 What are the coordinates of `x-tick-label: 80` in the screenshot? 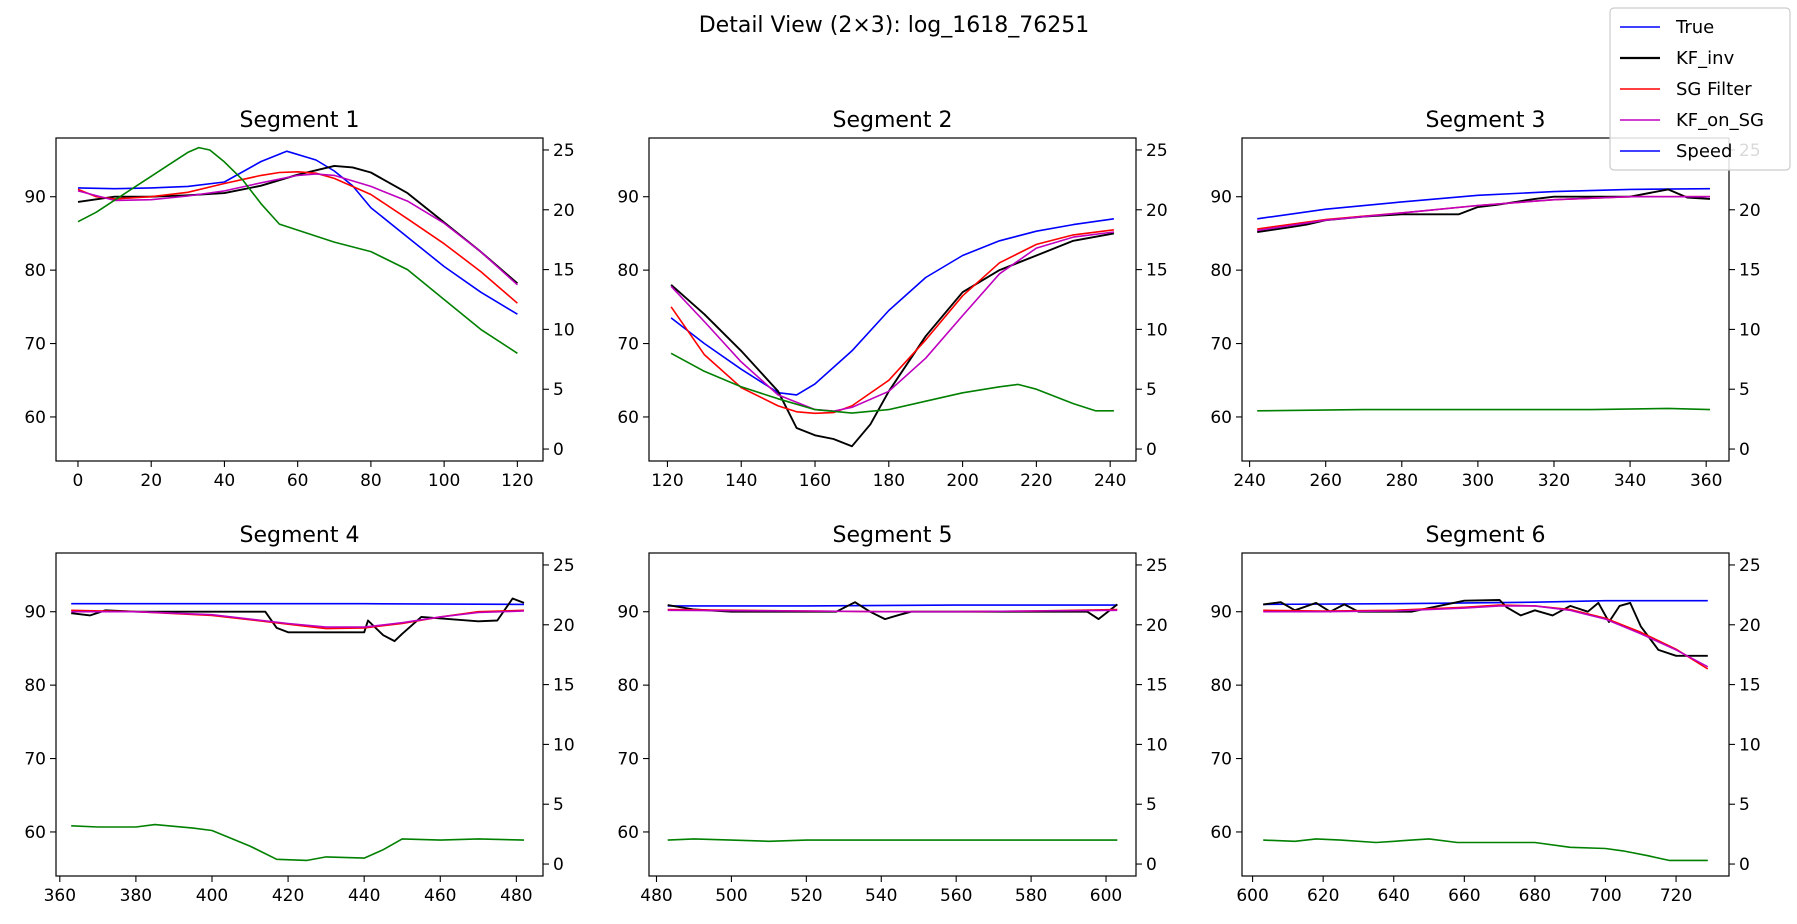 It's located at (371, 481).